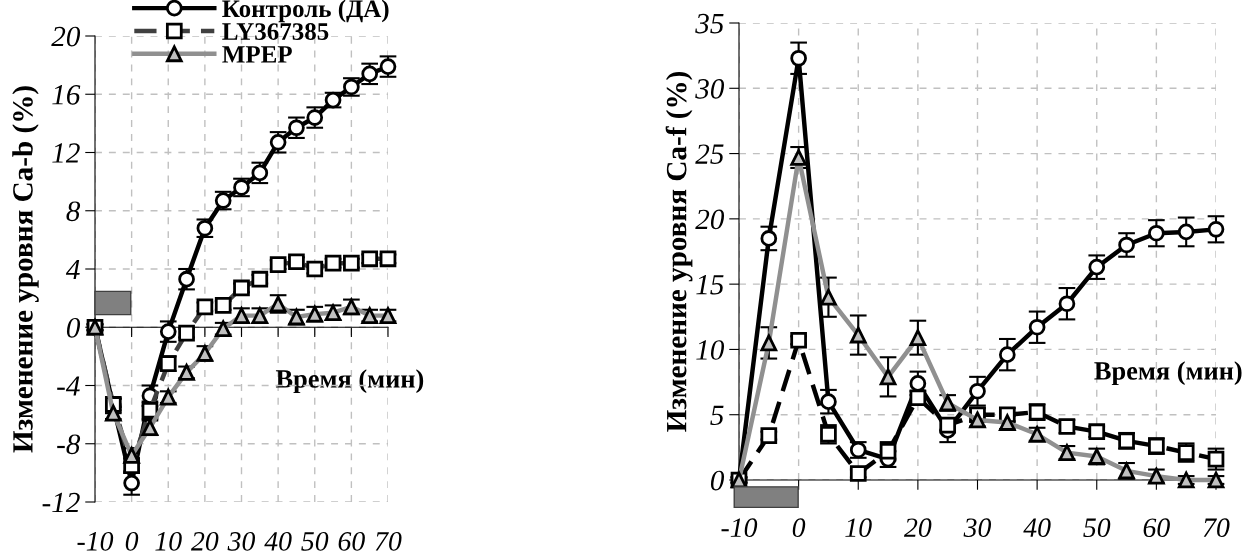 The image size is (1242, 560). What do you see at coordinates (710, 285) in the screenshot?
I see `y-tick-label: 15` at bounding box center [710, 285].